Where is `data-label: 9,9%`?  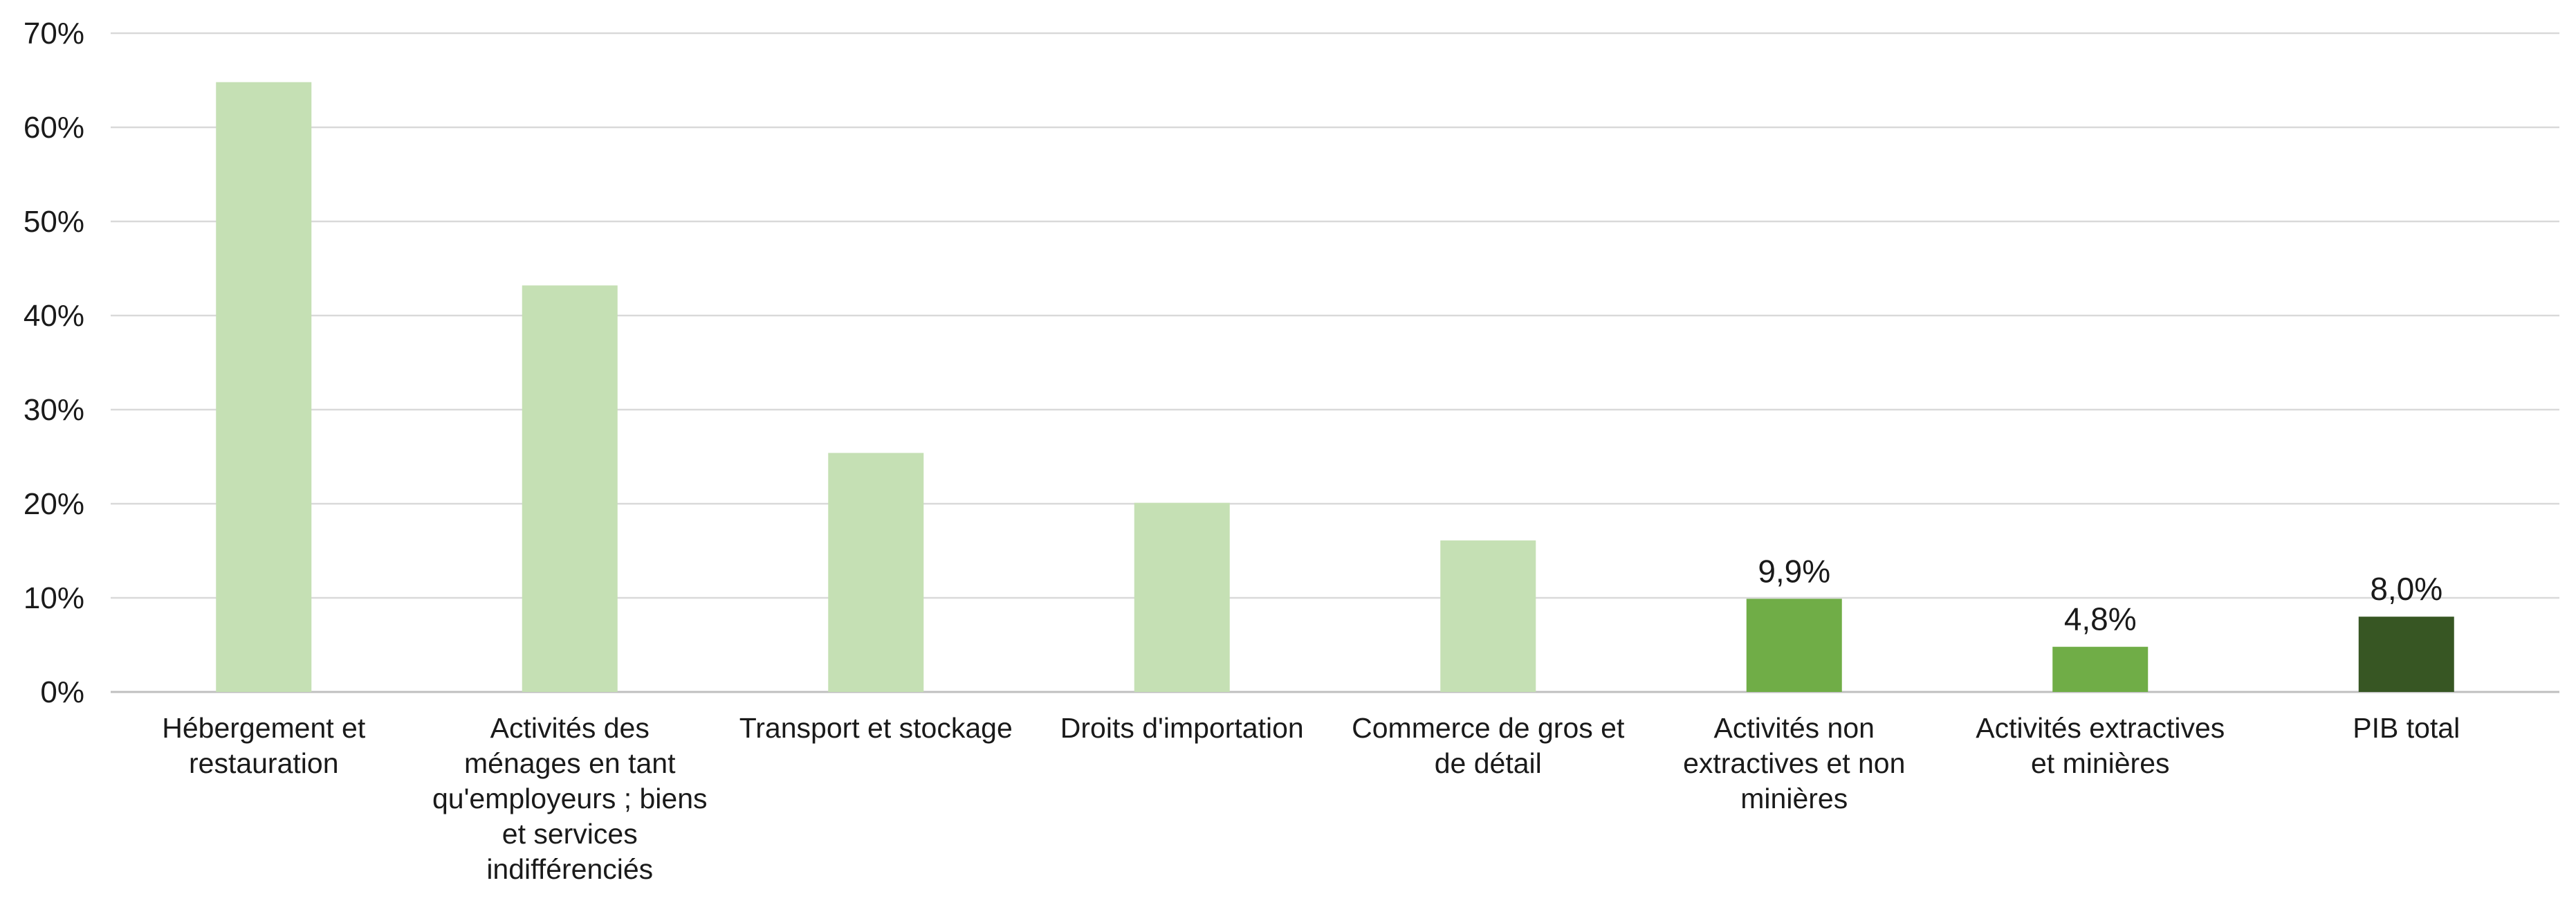 data-label: 9,9% is located at coordinates (1794, 571).